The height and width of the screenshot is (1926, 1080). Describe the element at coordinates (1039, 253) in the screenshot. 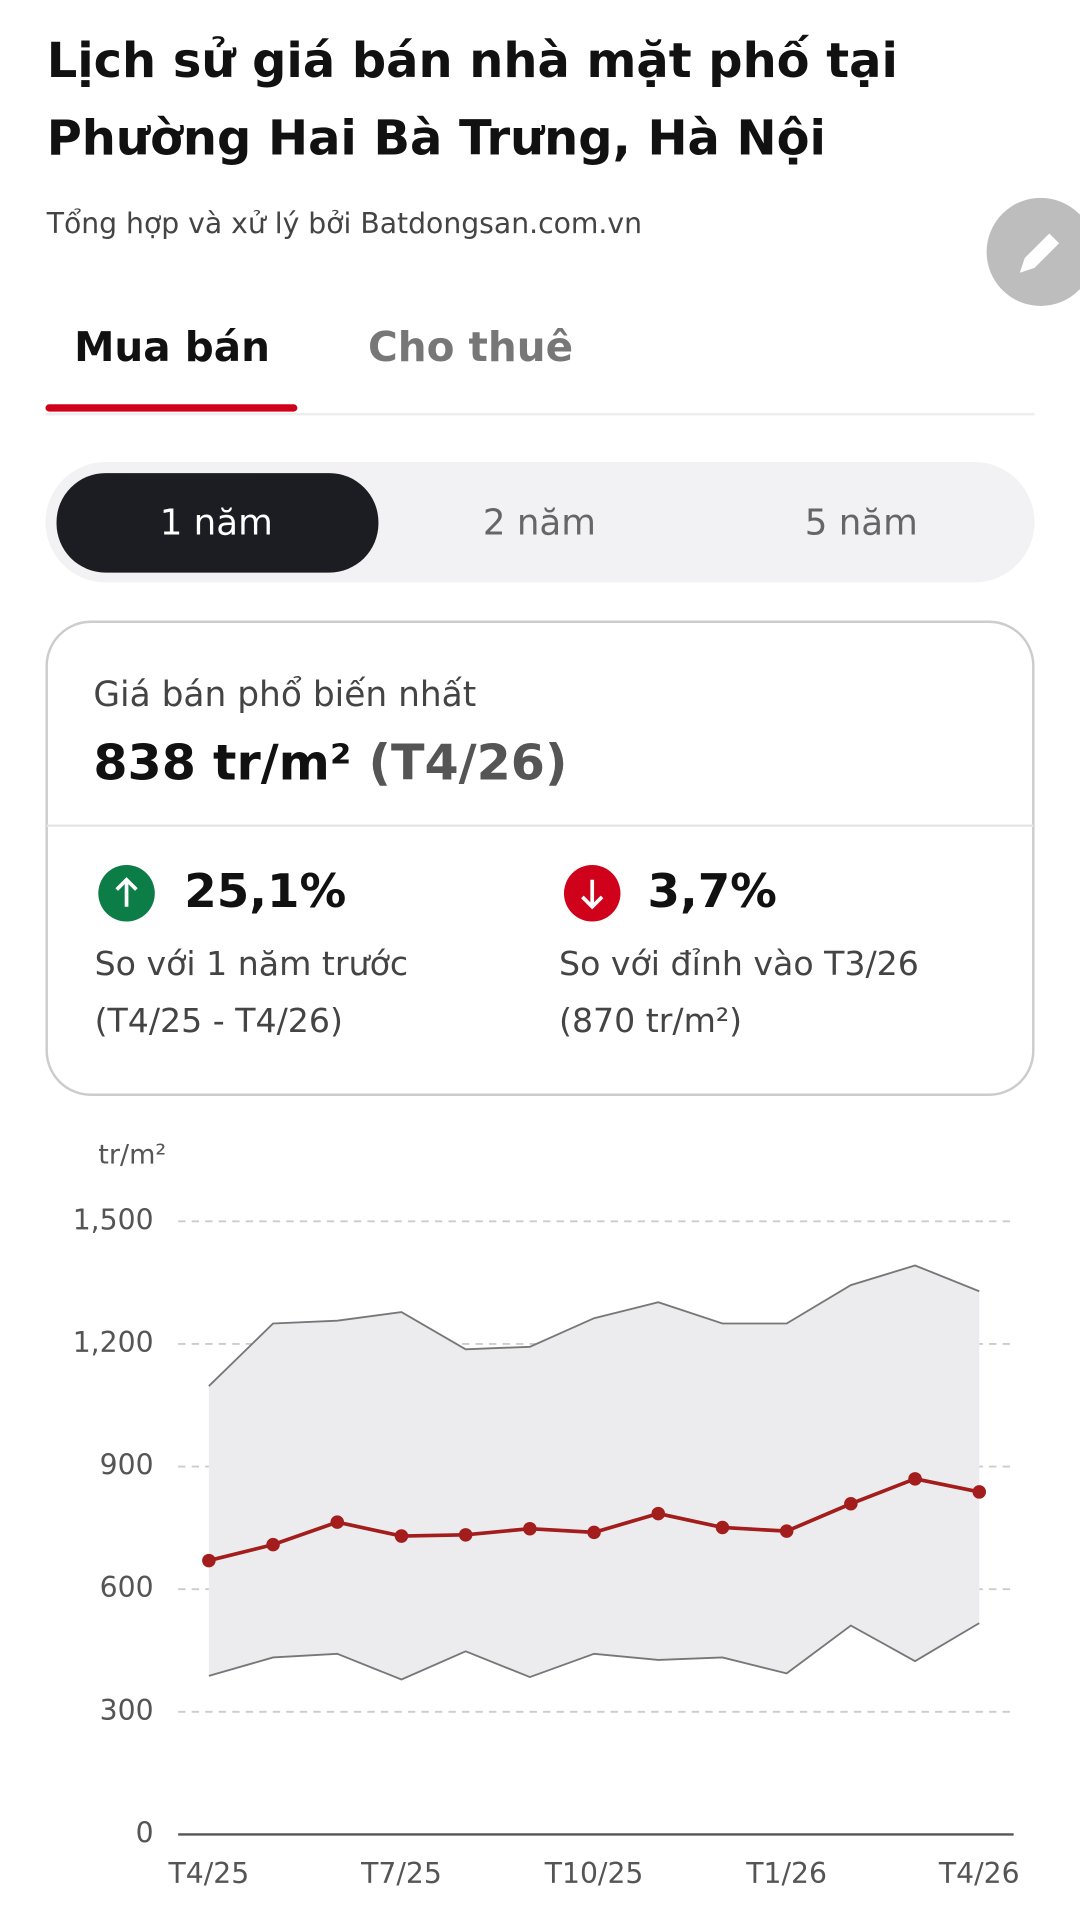

I see `pencil-icon` at that location.